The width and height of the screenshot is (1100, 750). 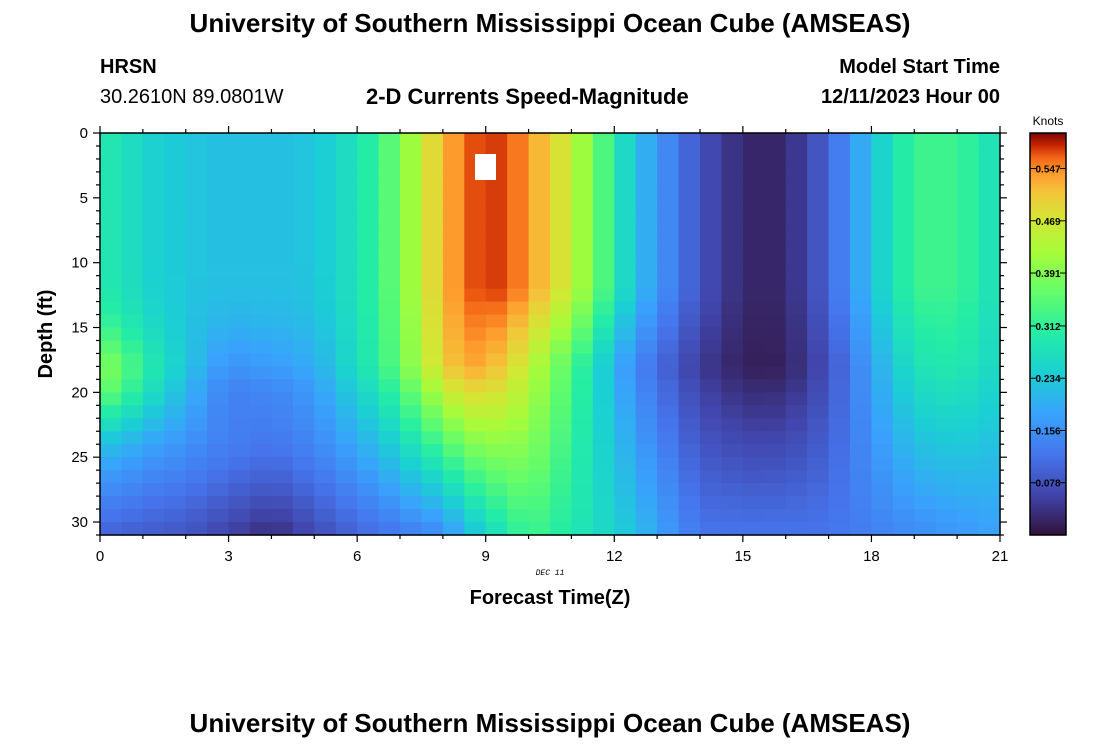 What do you see at coordinates (192, 97) in the screenshot?
I see `station-coordinates: 30.2610N 89.0801W` at bounding box center [192, 97].